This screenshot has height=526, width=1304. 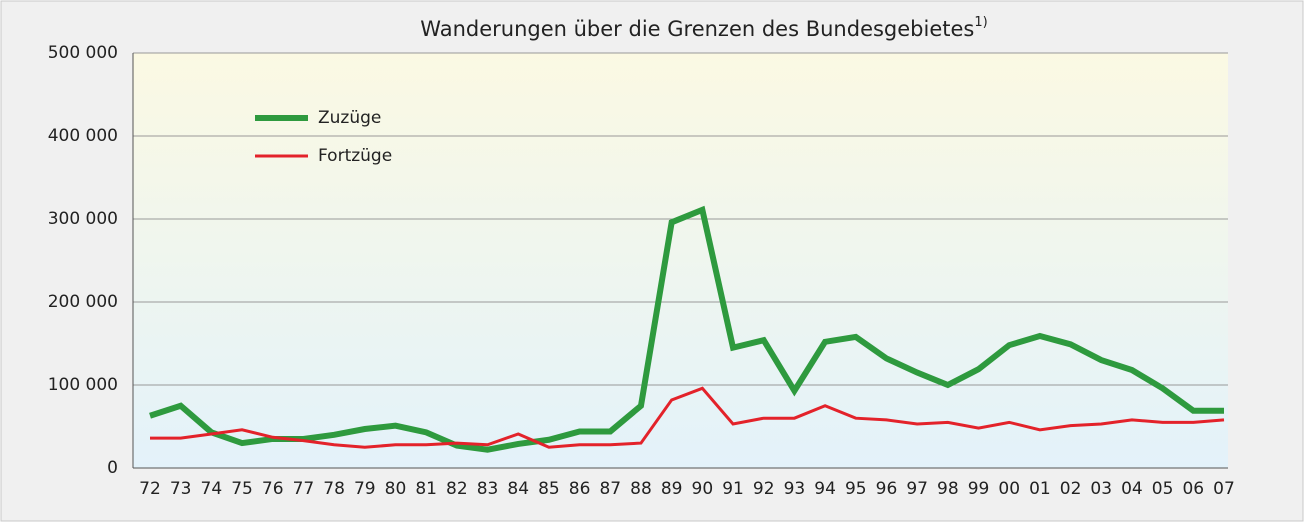 What do you see at coordinates (549, 489) in the screenshot?
I see `x-tick-label: 85` at bounding box center [549, 489].